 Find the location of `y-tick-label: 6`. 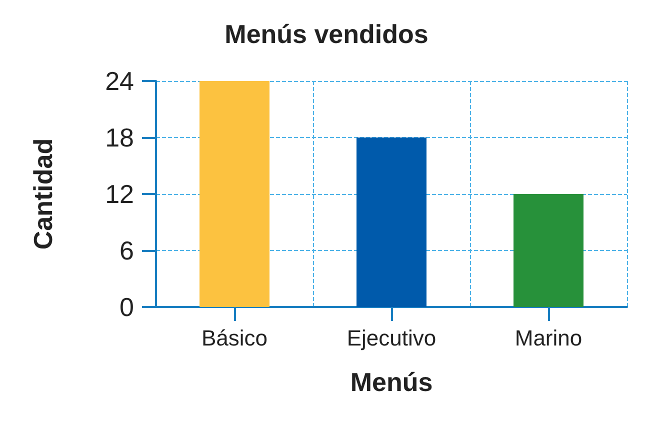

y-tick-label: 6 is located at coordinates (127, 251).